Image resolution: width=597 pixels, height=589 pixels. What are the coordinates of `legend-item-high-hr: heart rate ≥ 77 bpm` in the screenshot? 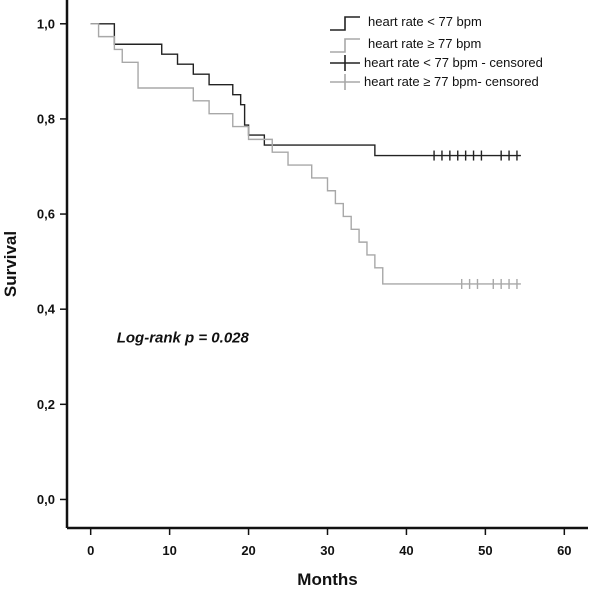 It's located at (405, 44).